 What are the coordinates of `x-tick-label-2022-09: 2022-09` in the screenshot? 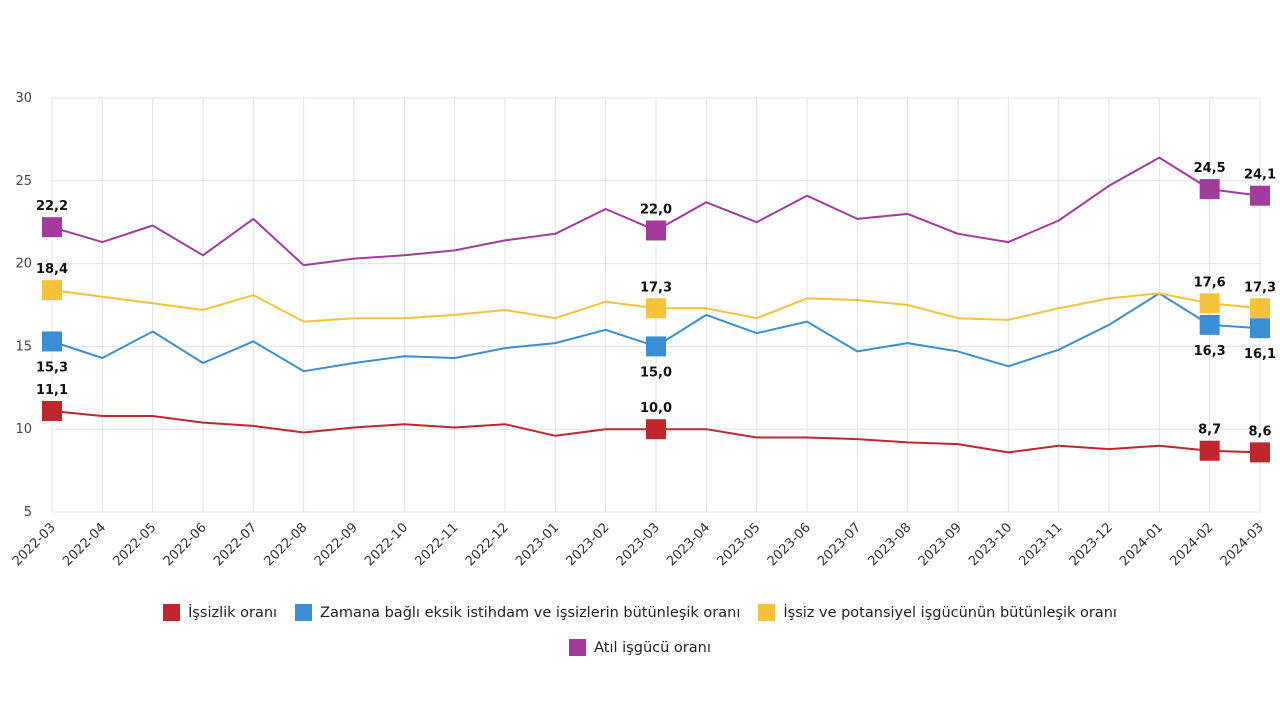 It's located at (336, 544).